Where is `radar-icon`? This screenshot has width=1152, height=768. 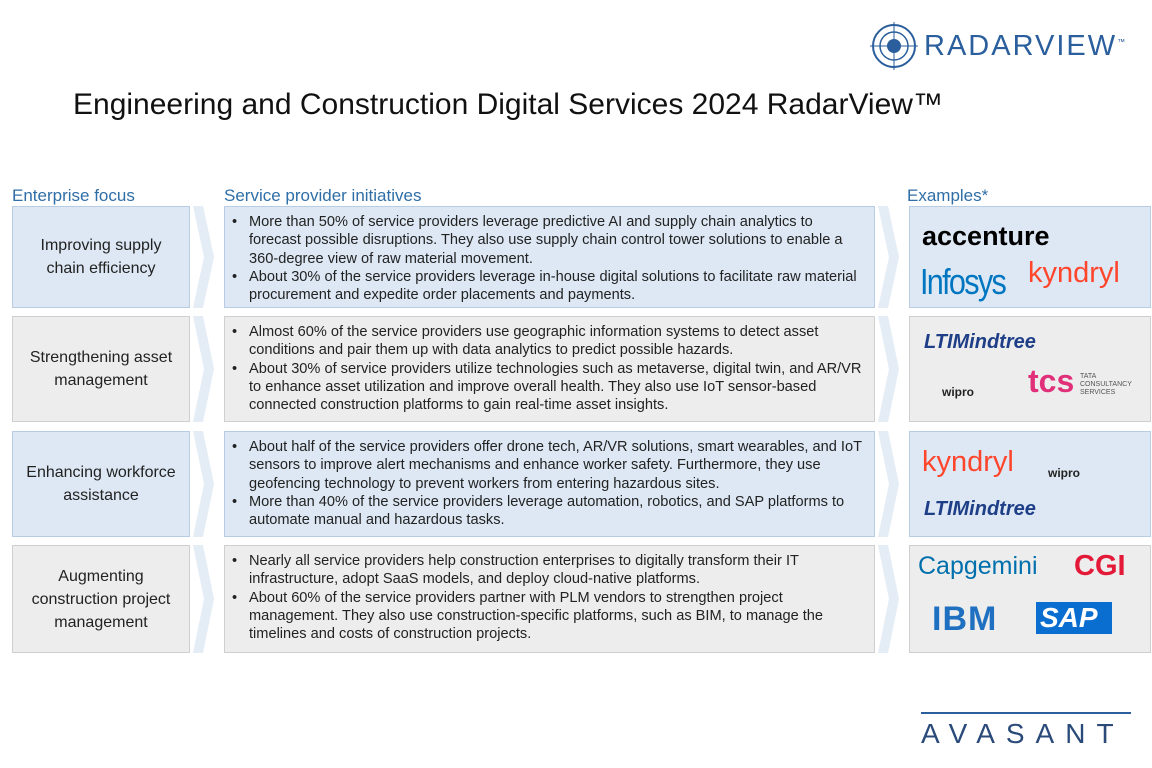 radar-icon is located at coordinates (894, 46).